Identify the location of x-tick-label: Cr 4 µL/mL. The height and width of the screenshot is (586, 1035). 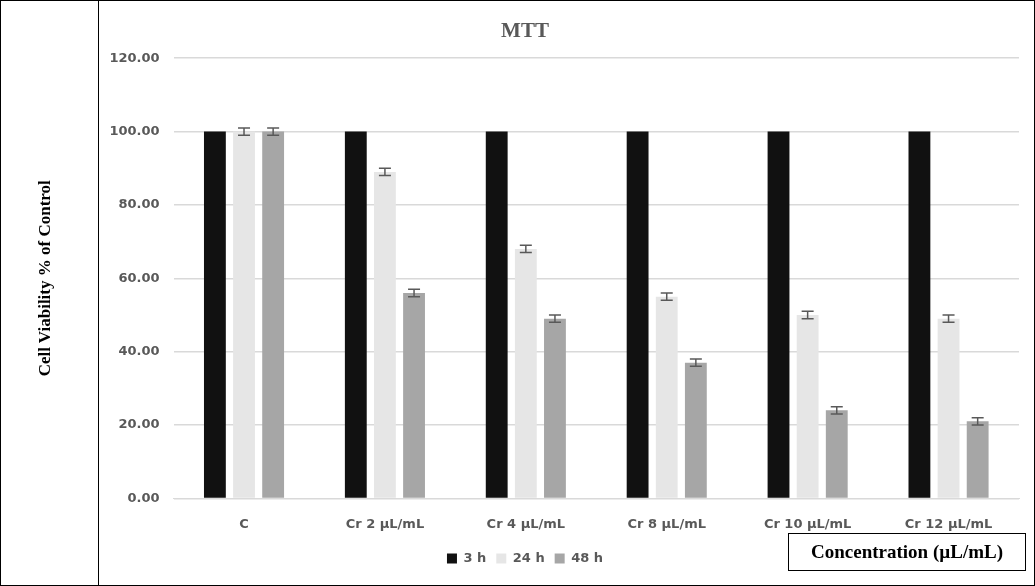
(526, 523).